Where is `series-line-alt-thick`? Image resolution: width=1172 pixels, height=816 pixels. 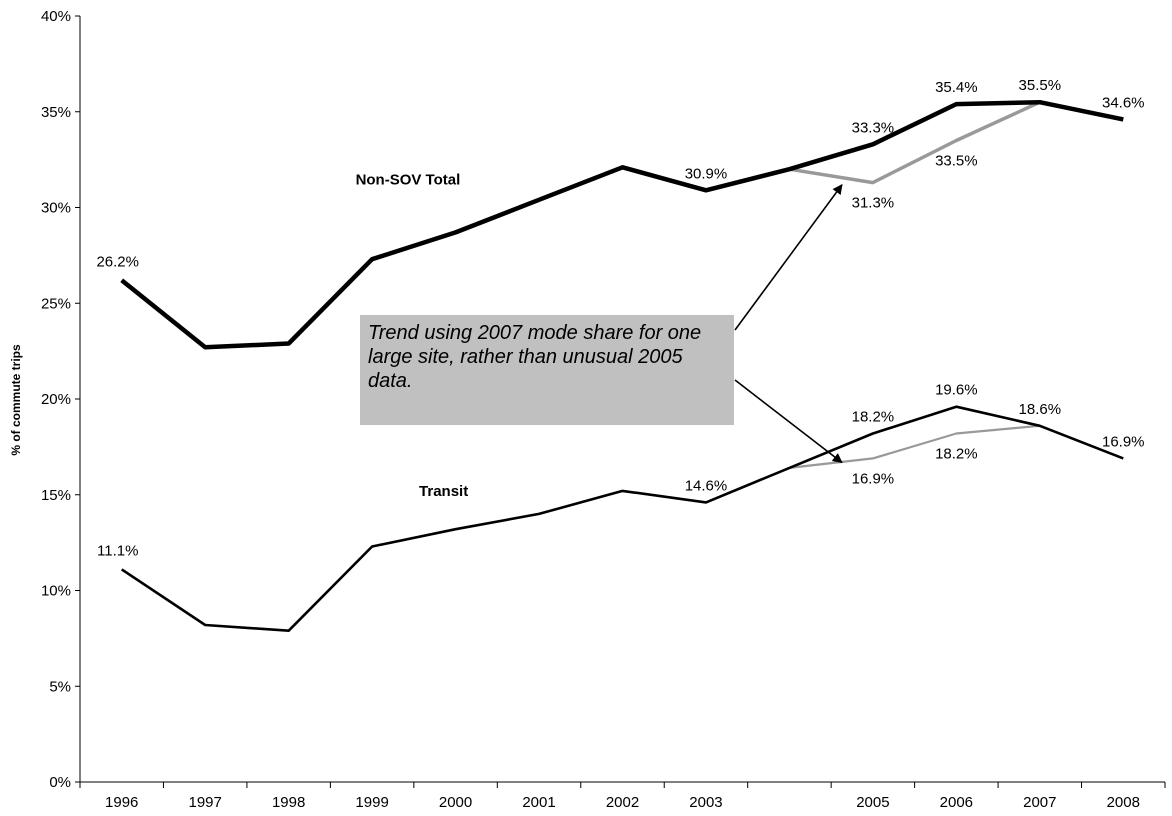 series-line-alt-thick is located at coordinates (915, 142).